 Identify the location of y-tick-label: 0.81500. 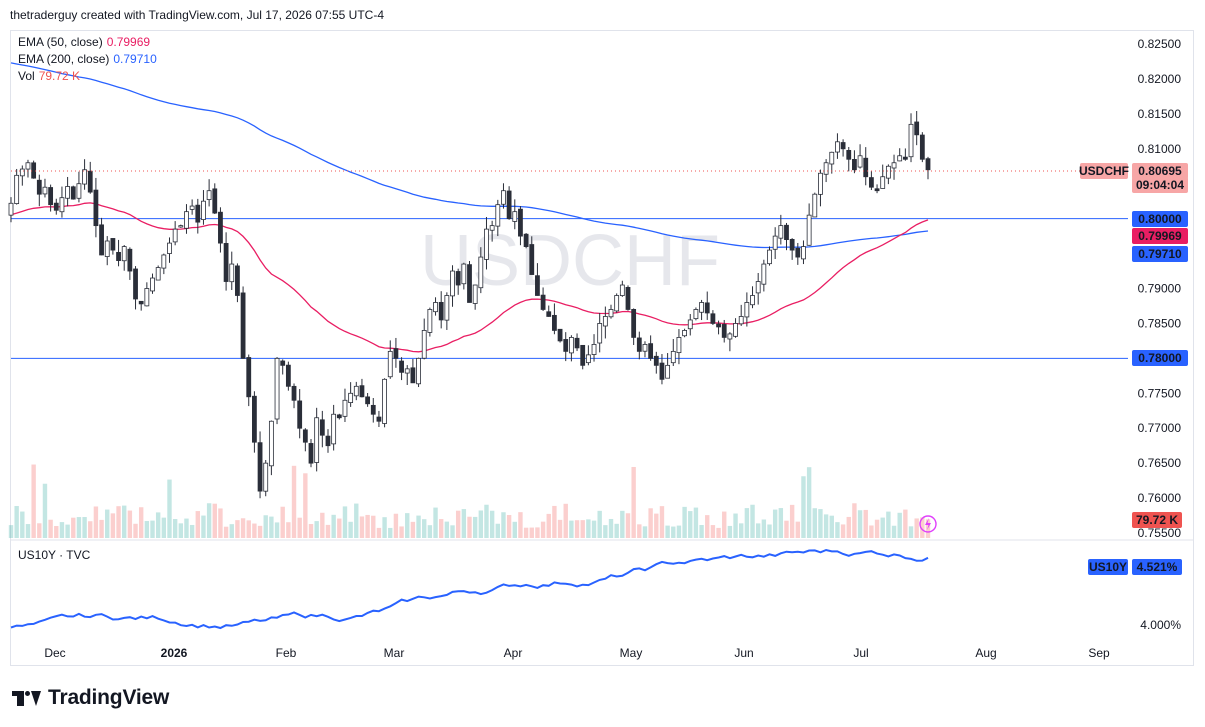
(1160, 114).